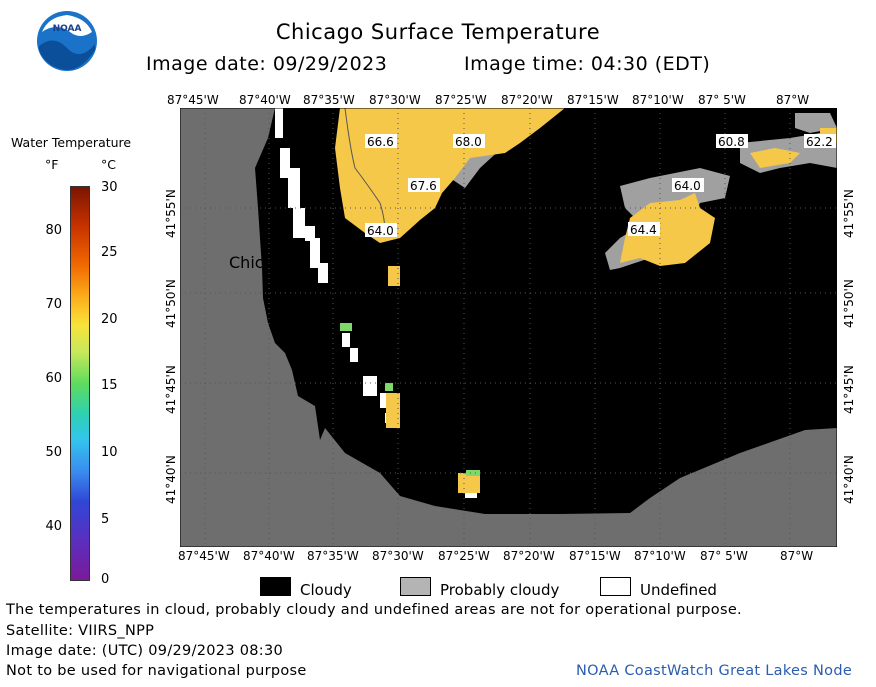 The image size is (876, 687). Describe the element at coordinates (415, 586) in the screenshot. I see `swatch-probably-cloudy` at that location.